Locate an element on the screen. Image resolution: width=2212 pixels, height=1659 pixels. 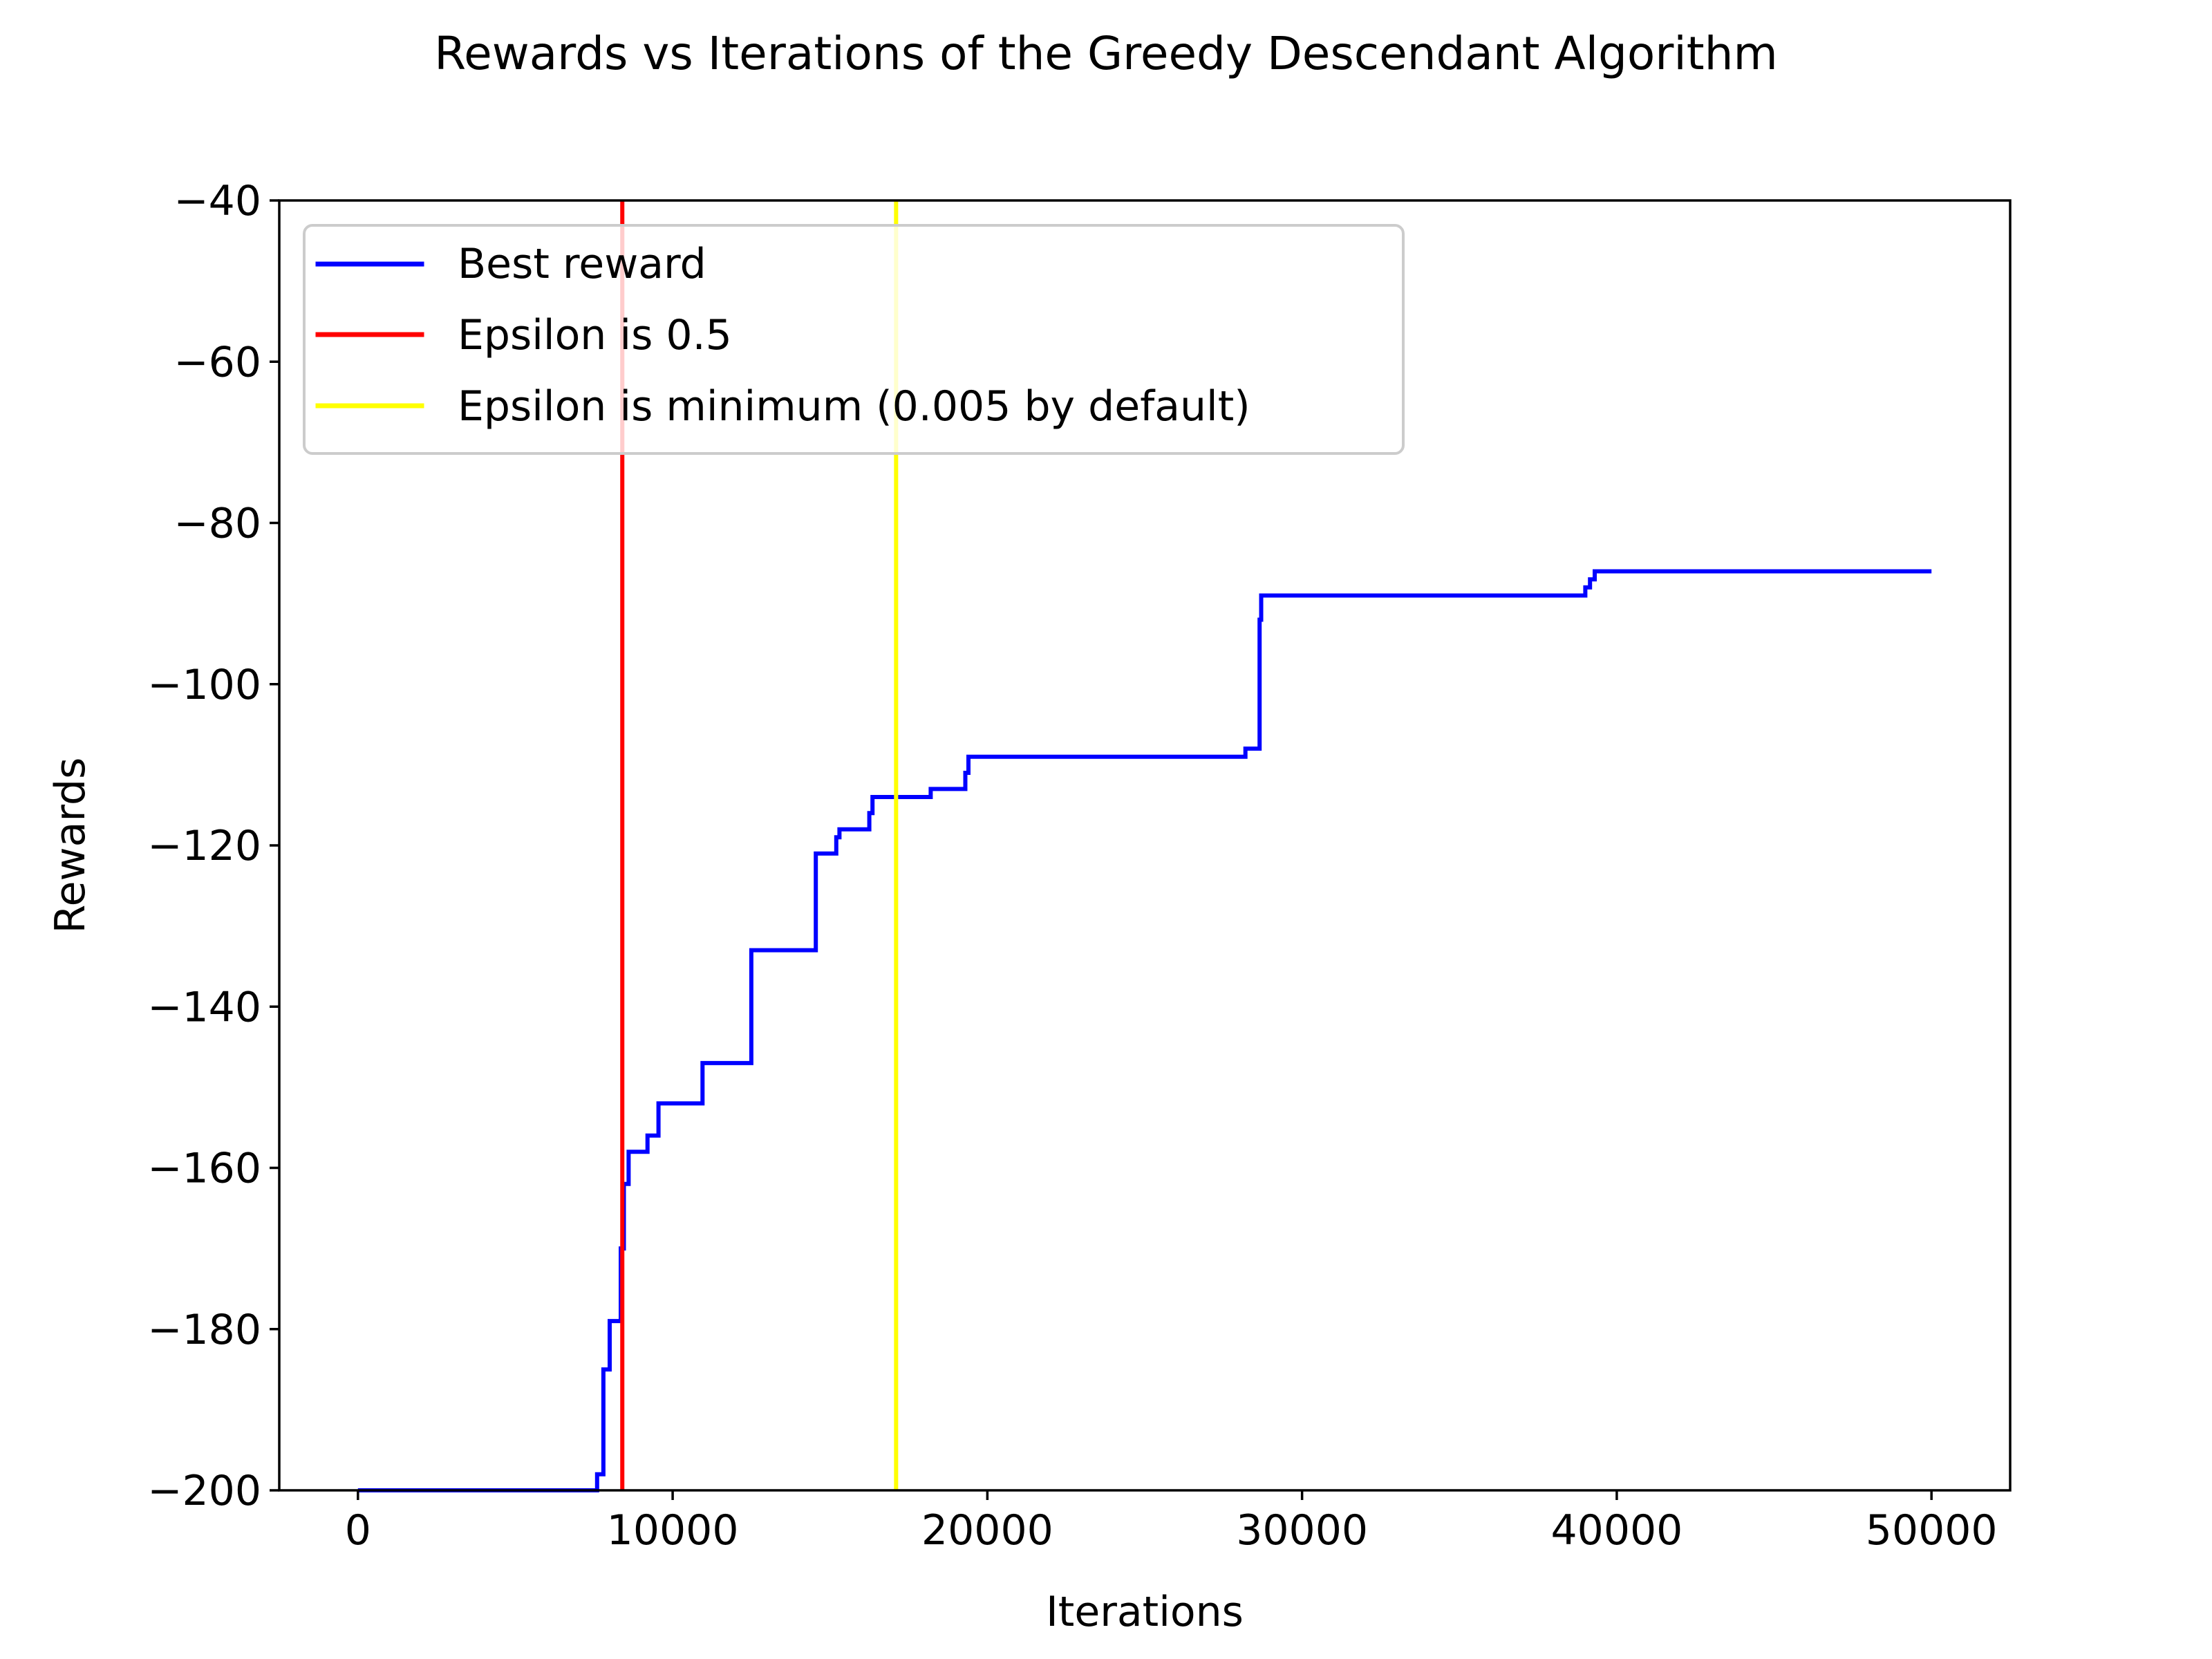
x-axis-label: Iterations is located at coordinates (1145, 1612).